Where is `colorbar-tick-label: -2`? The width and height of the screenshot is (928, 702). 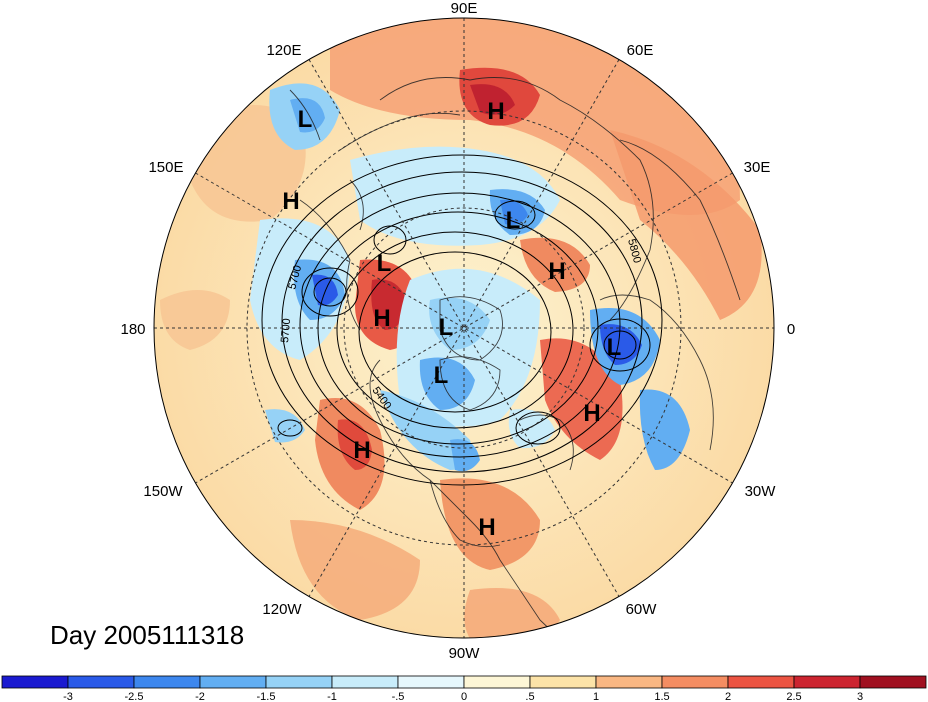
colorbar-tick-label: -2 is located at coordinates (200, 696).